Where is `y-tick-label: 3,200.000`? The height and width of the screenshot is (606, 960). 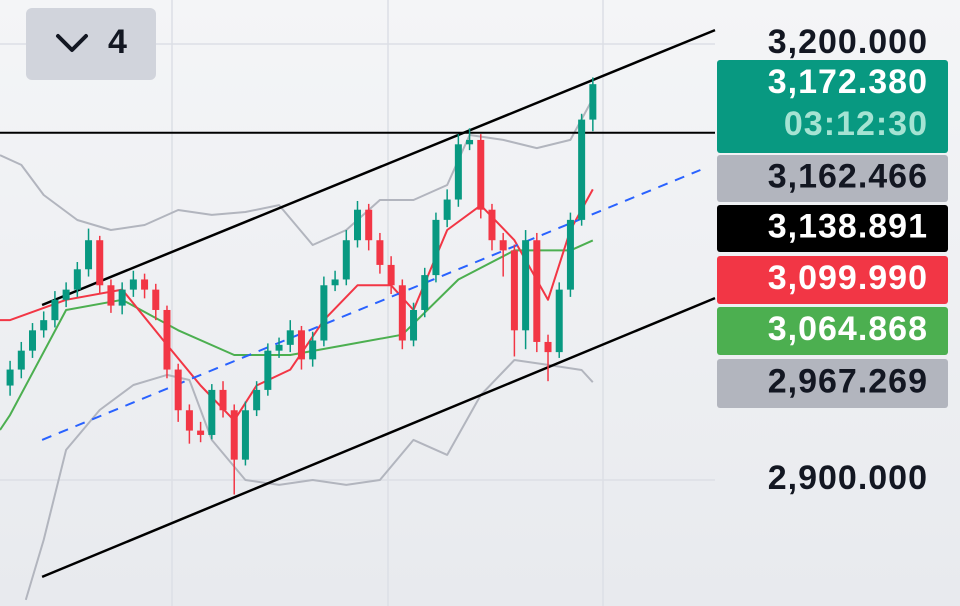
y-tick-label: 3,200.000 is located at coordinates (848, 42).